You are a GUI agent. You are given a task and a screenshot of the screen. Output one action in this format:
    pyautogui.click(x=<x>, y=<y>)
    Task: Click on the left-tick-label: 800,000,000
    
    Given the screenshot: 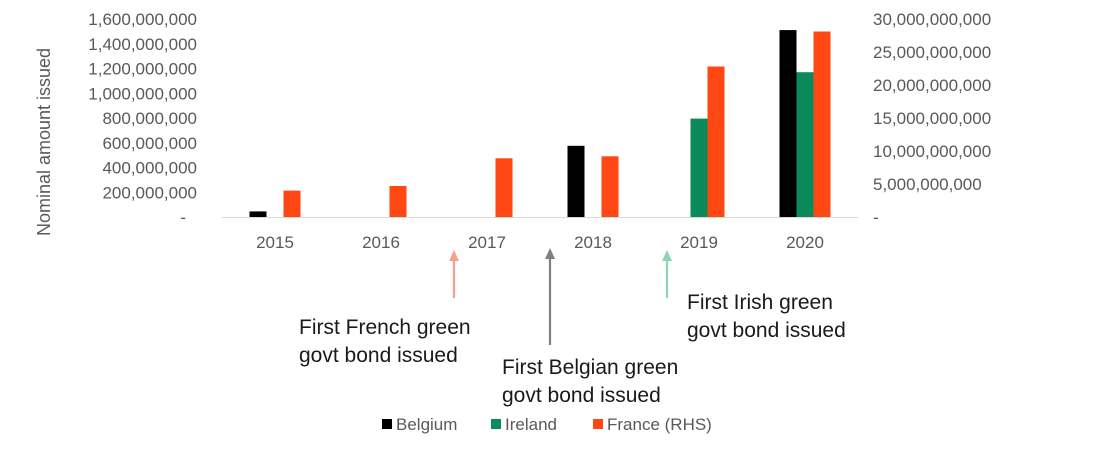 What is the action you would take?
    pyautogui.click(x=149, y=118)
    